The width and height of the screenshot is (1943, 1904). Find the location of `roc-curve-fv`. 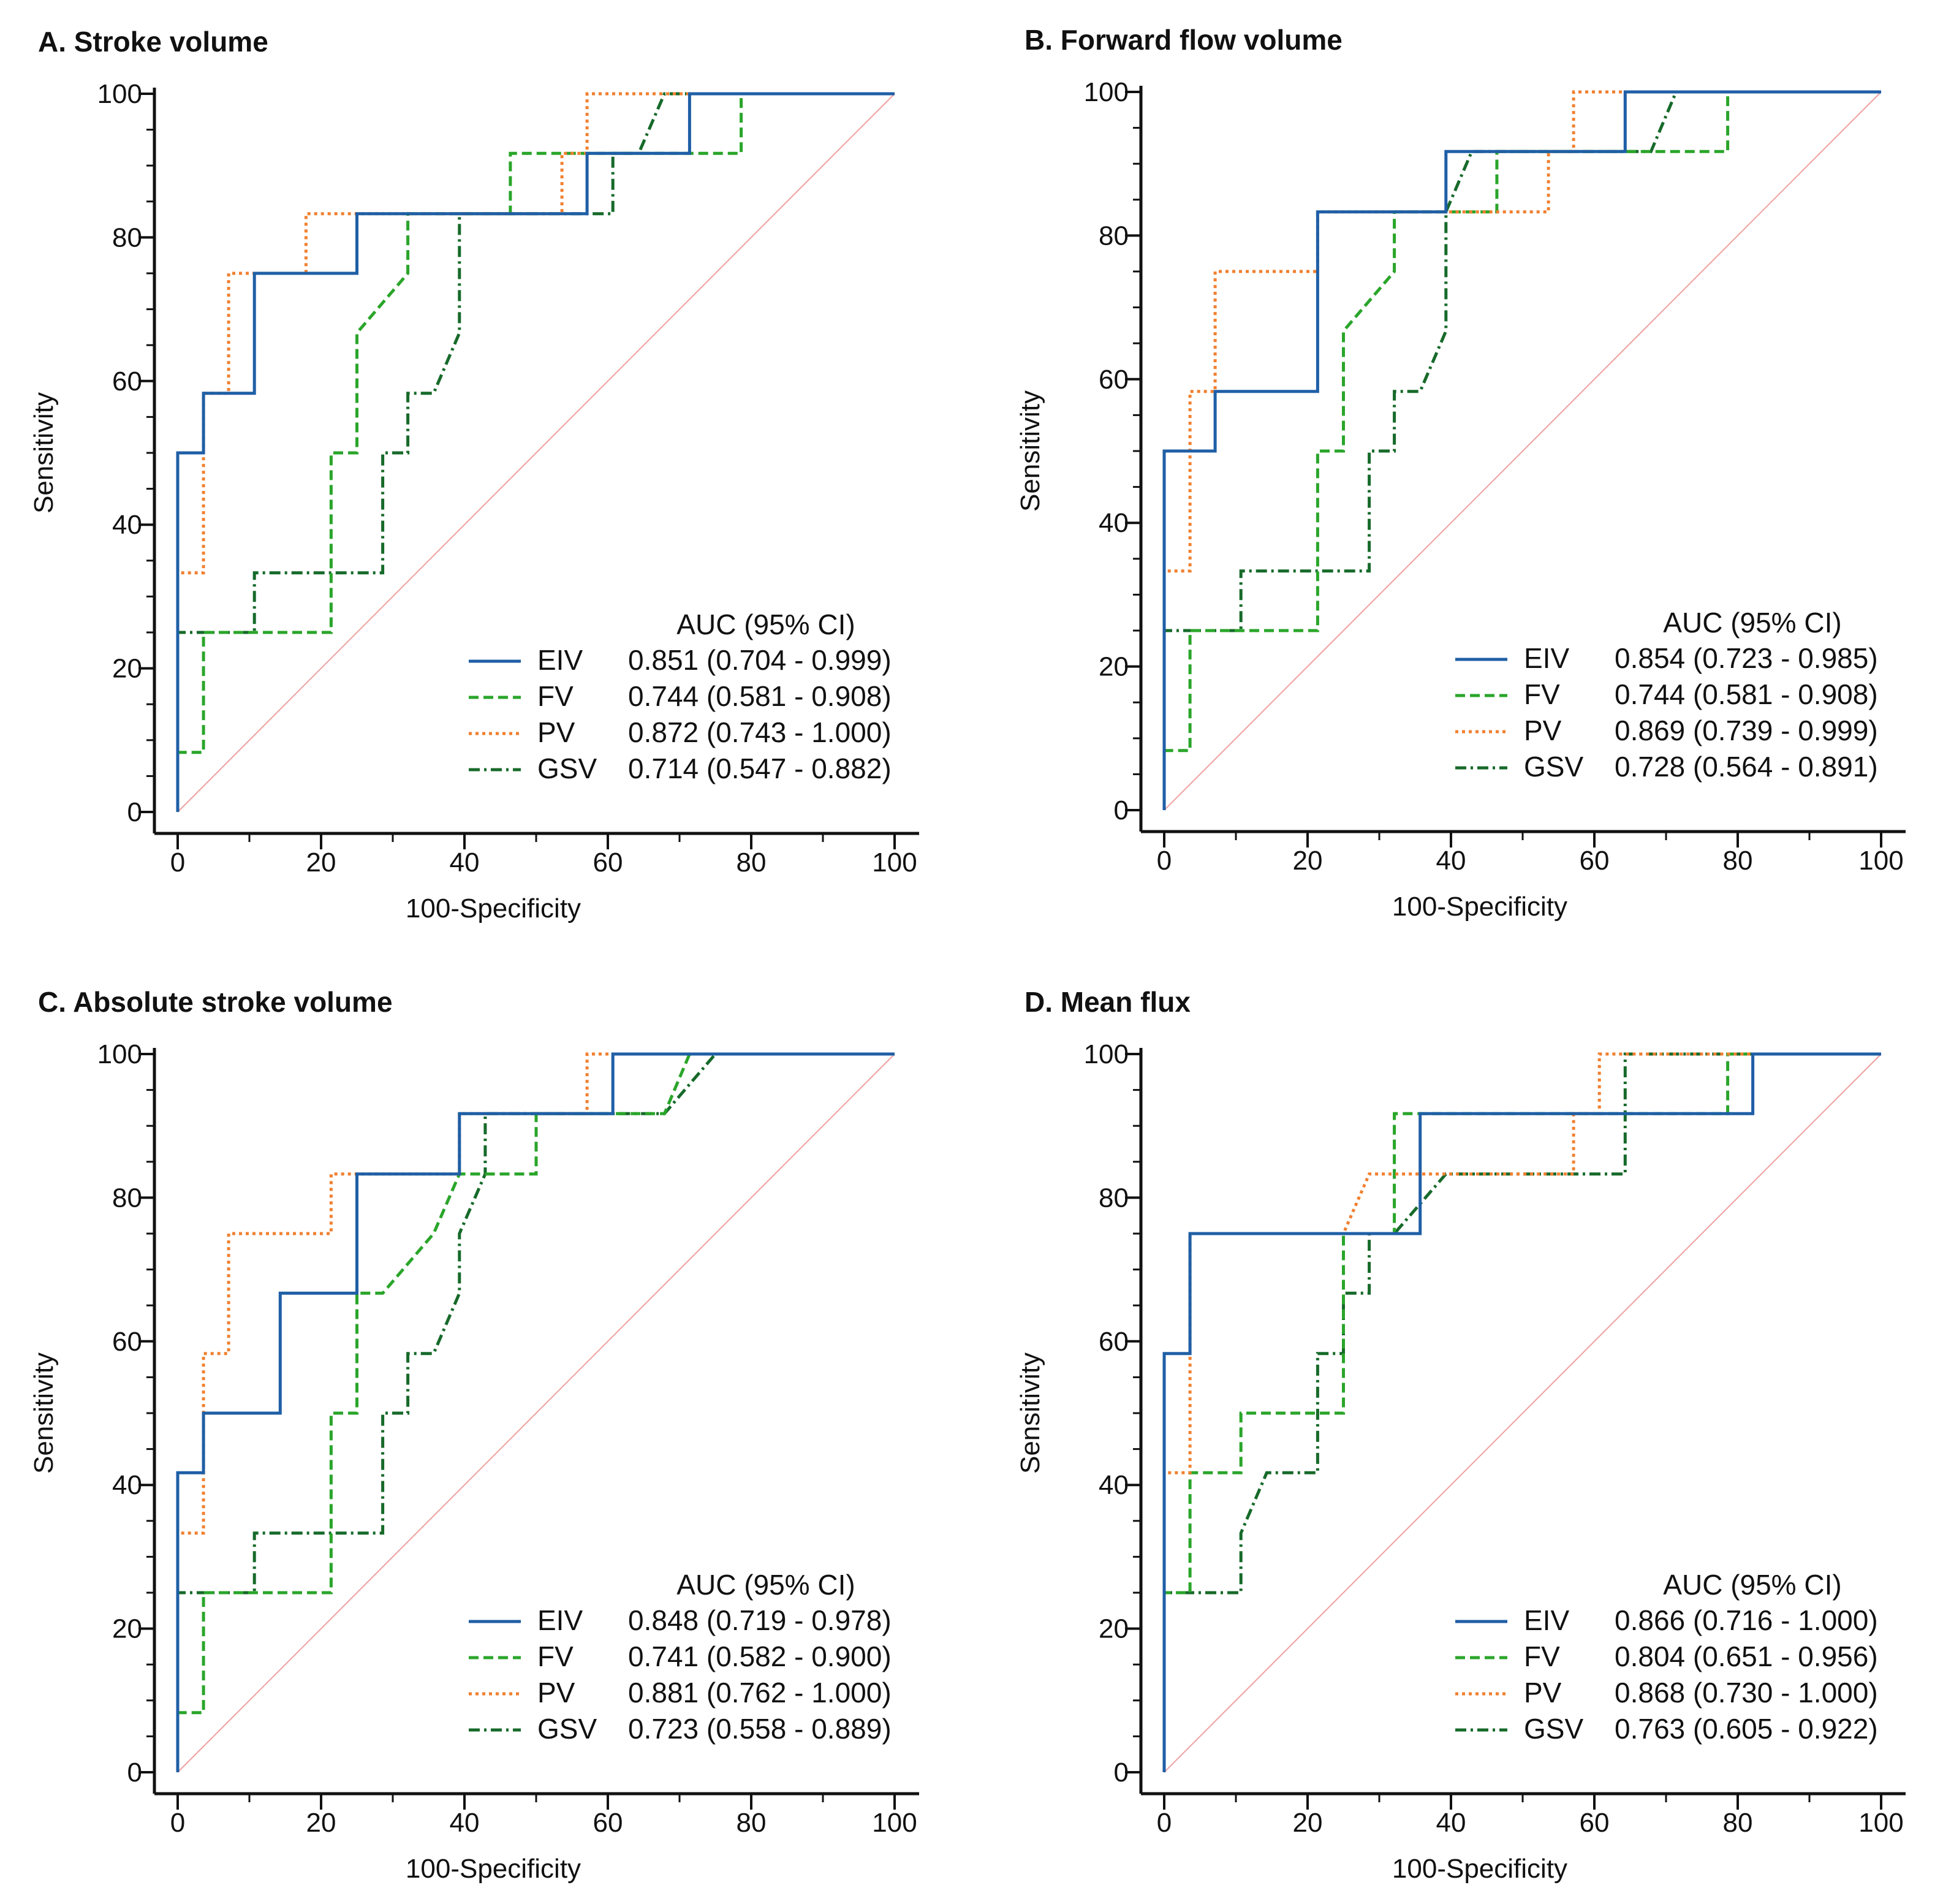

roc-curve-fv is located at coordinates (536, 1412).